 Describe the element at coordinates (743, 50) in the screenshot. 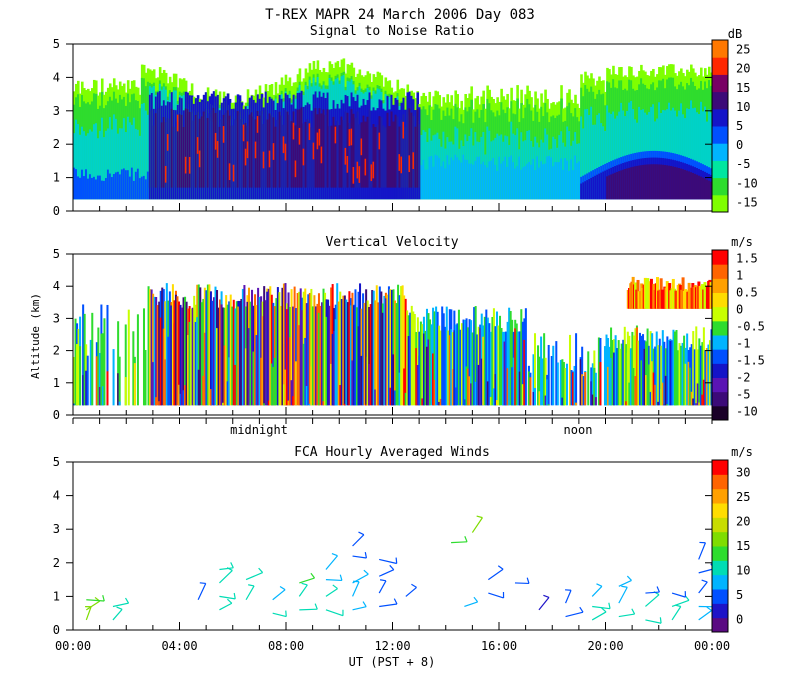

I see `colorbar-label: 25` at that location.